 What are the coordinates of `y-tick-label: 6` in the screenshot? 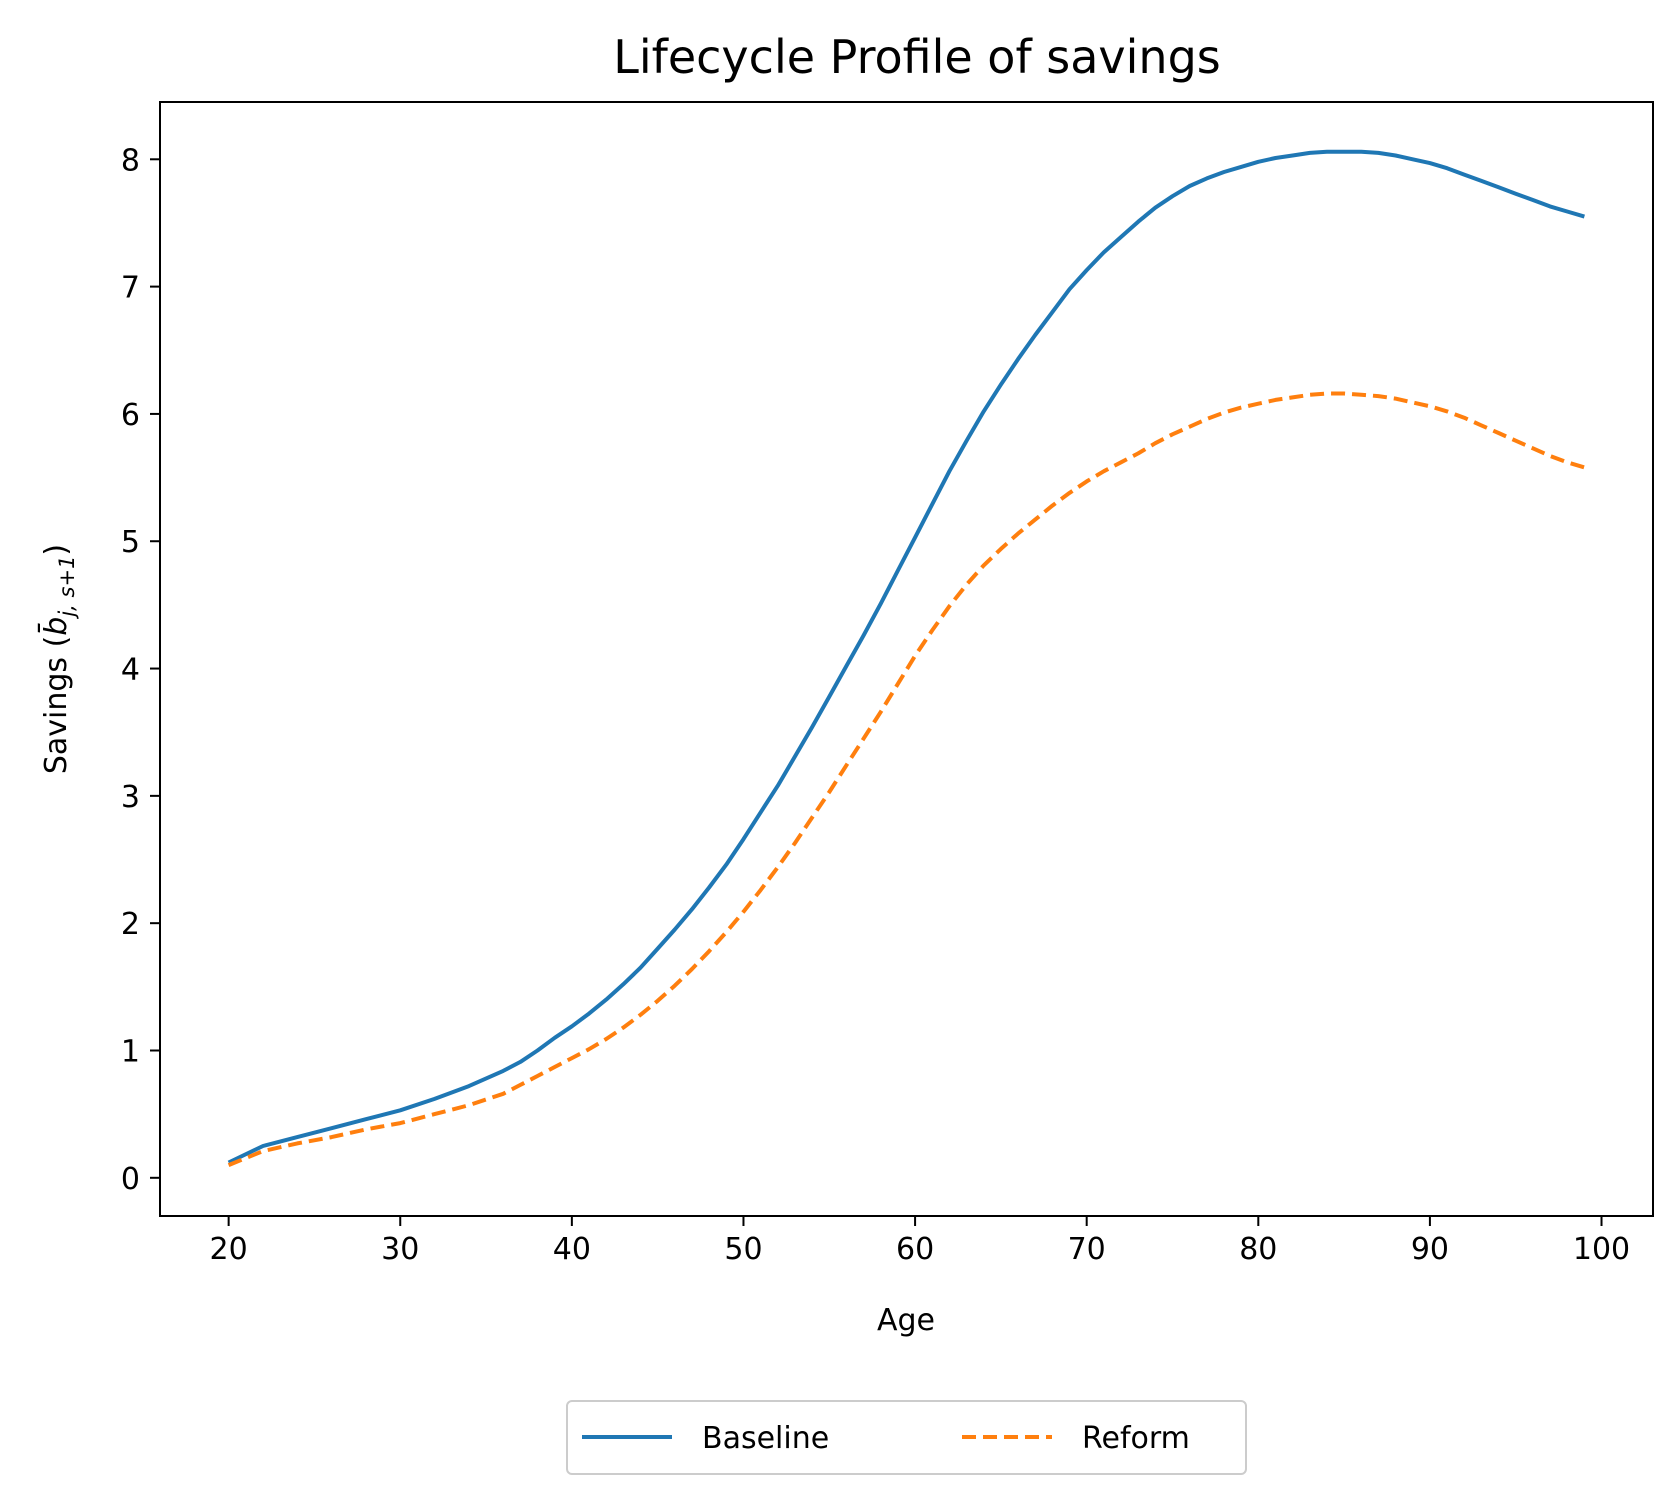 It's located at (130, 415).